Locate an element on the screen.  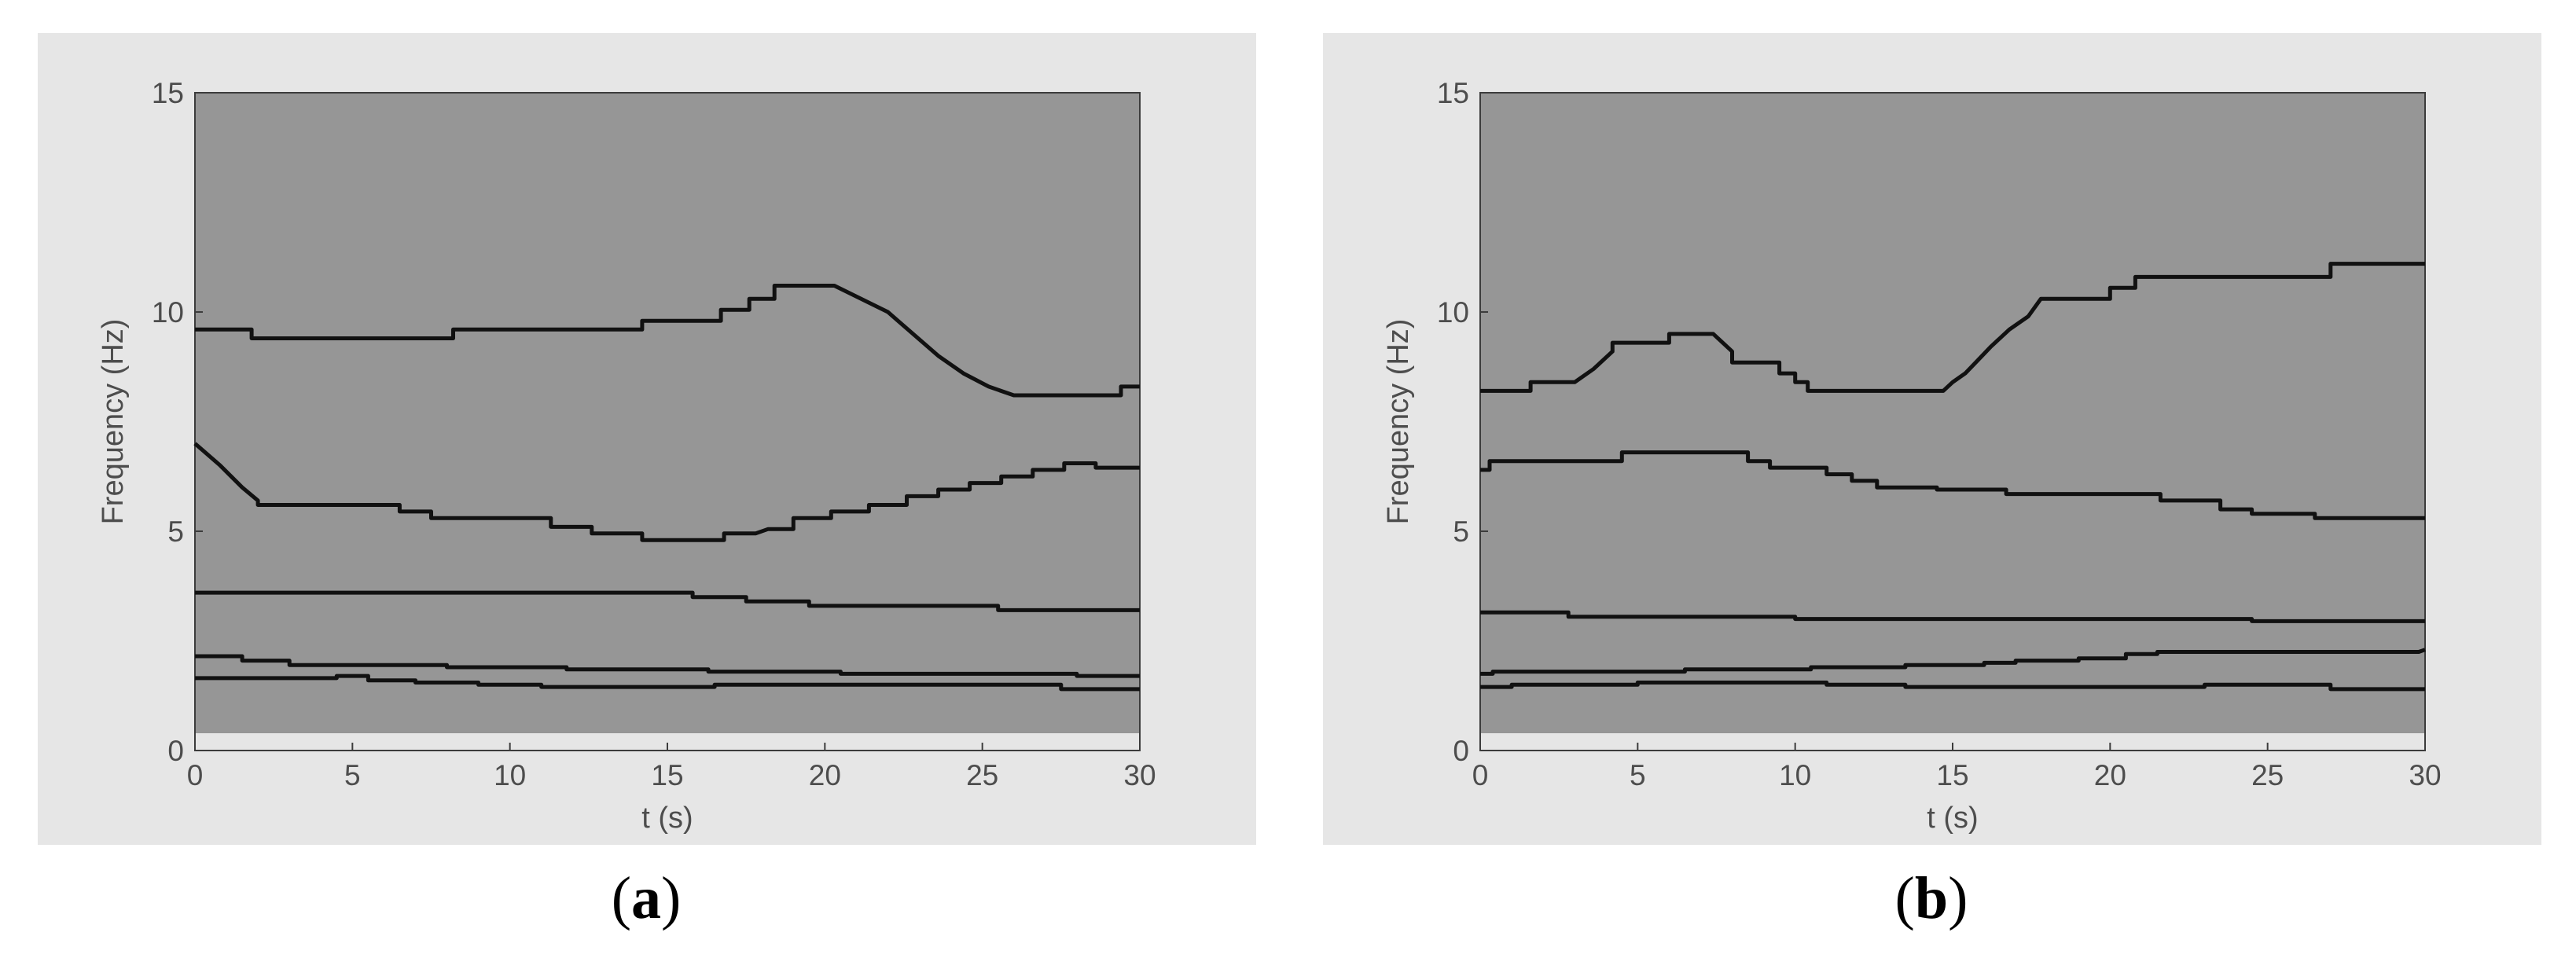
x-axis-label-a: t (s) is located at coordinates (667, 819).